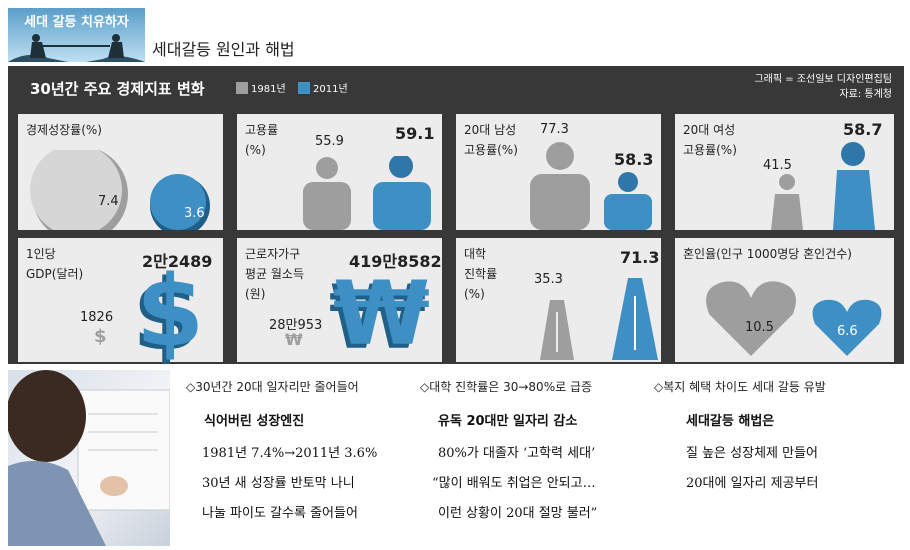 Image resolution: width=910 pixels, height=550 pixels. I want to click on won-small-icon: ₩, so click(294, 339).